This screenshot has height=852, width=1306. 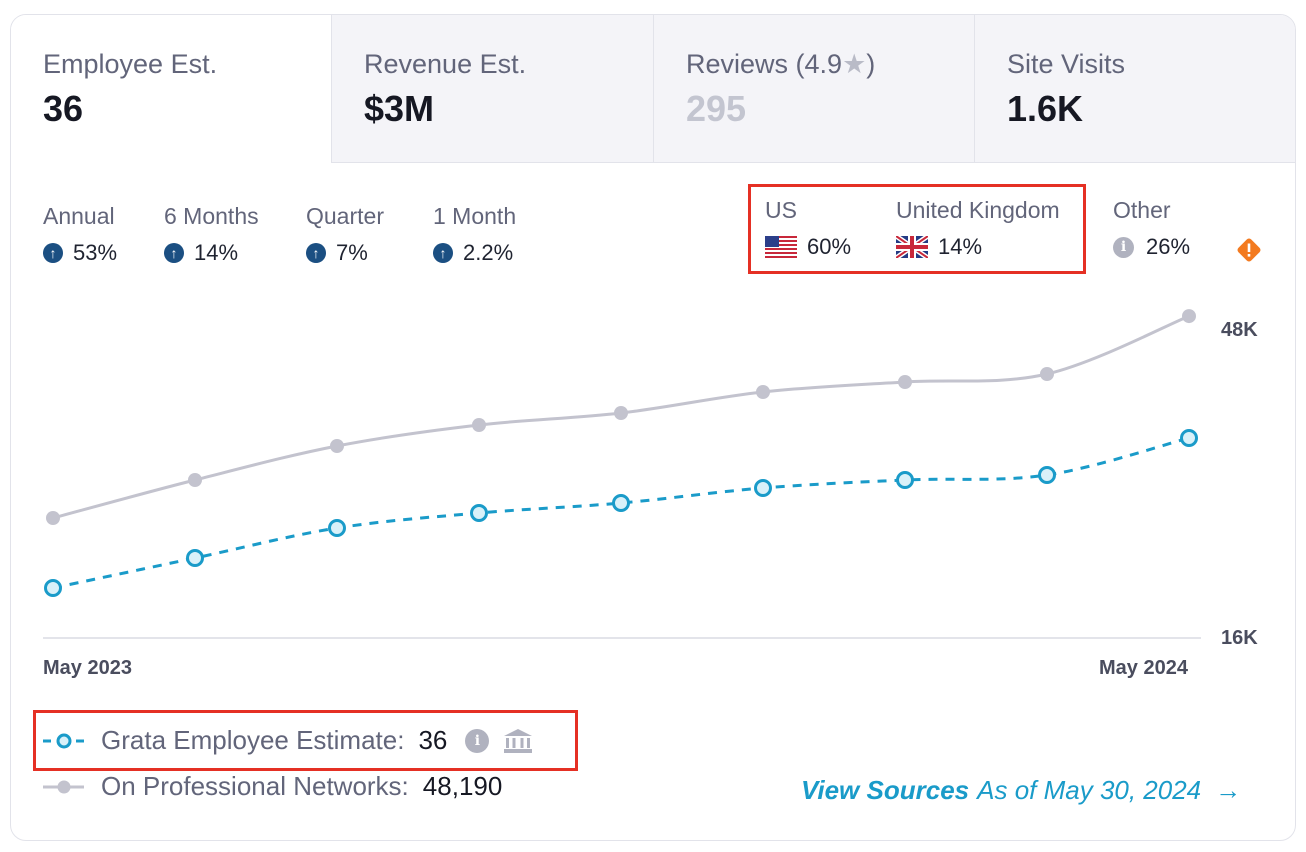 I want to click on legend-label: Grata Employee Estimate:, so click(x=253, y=740).